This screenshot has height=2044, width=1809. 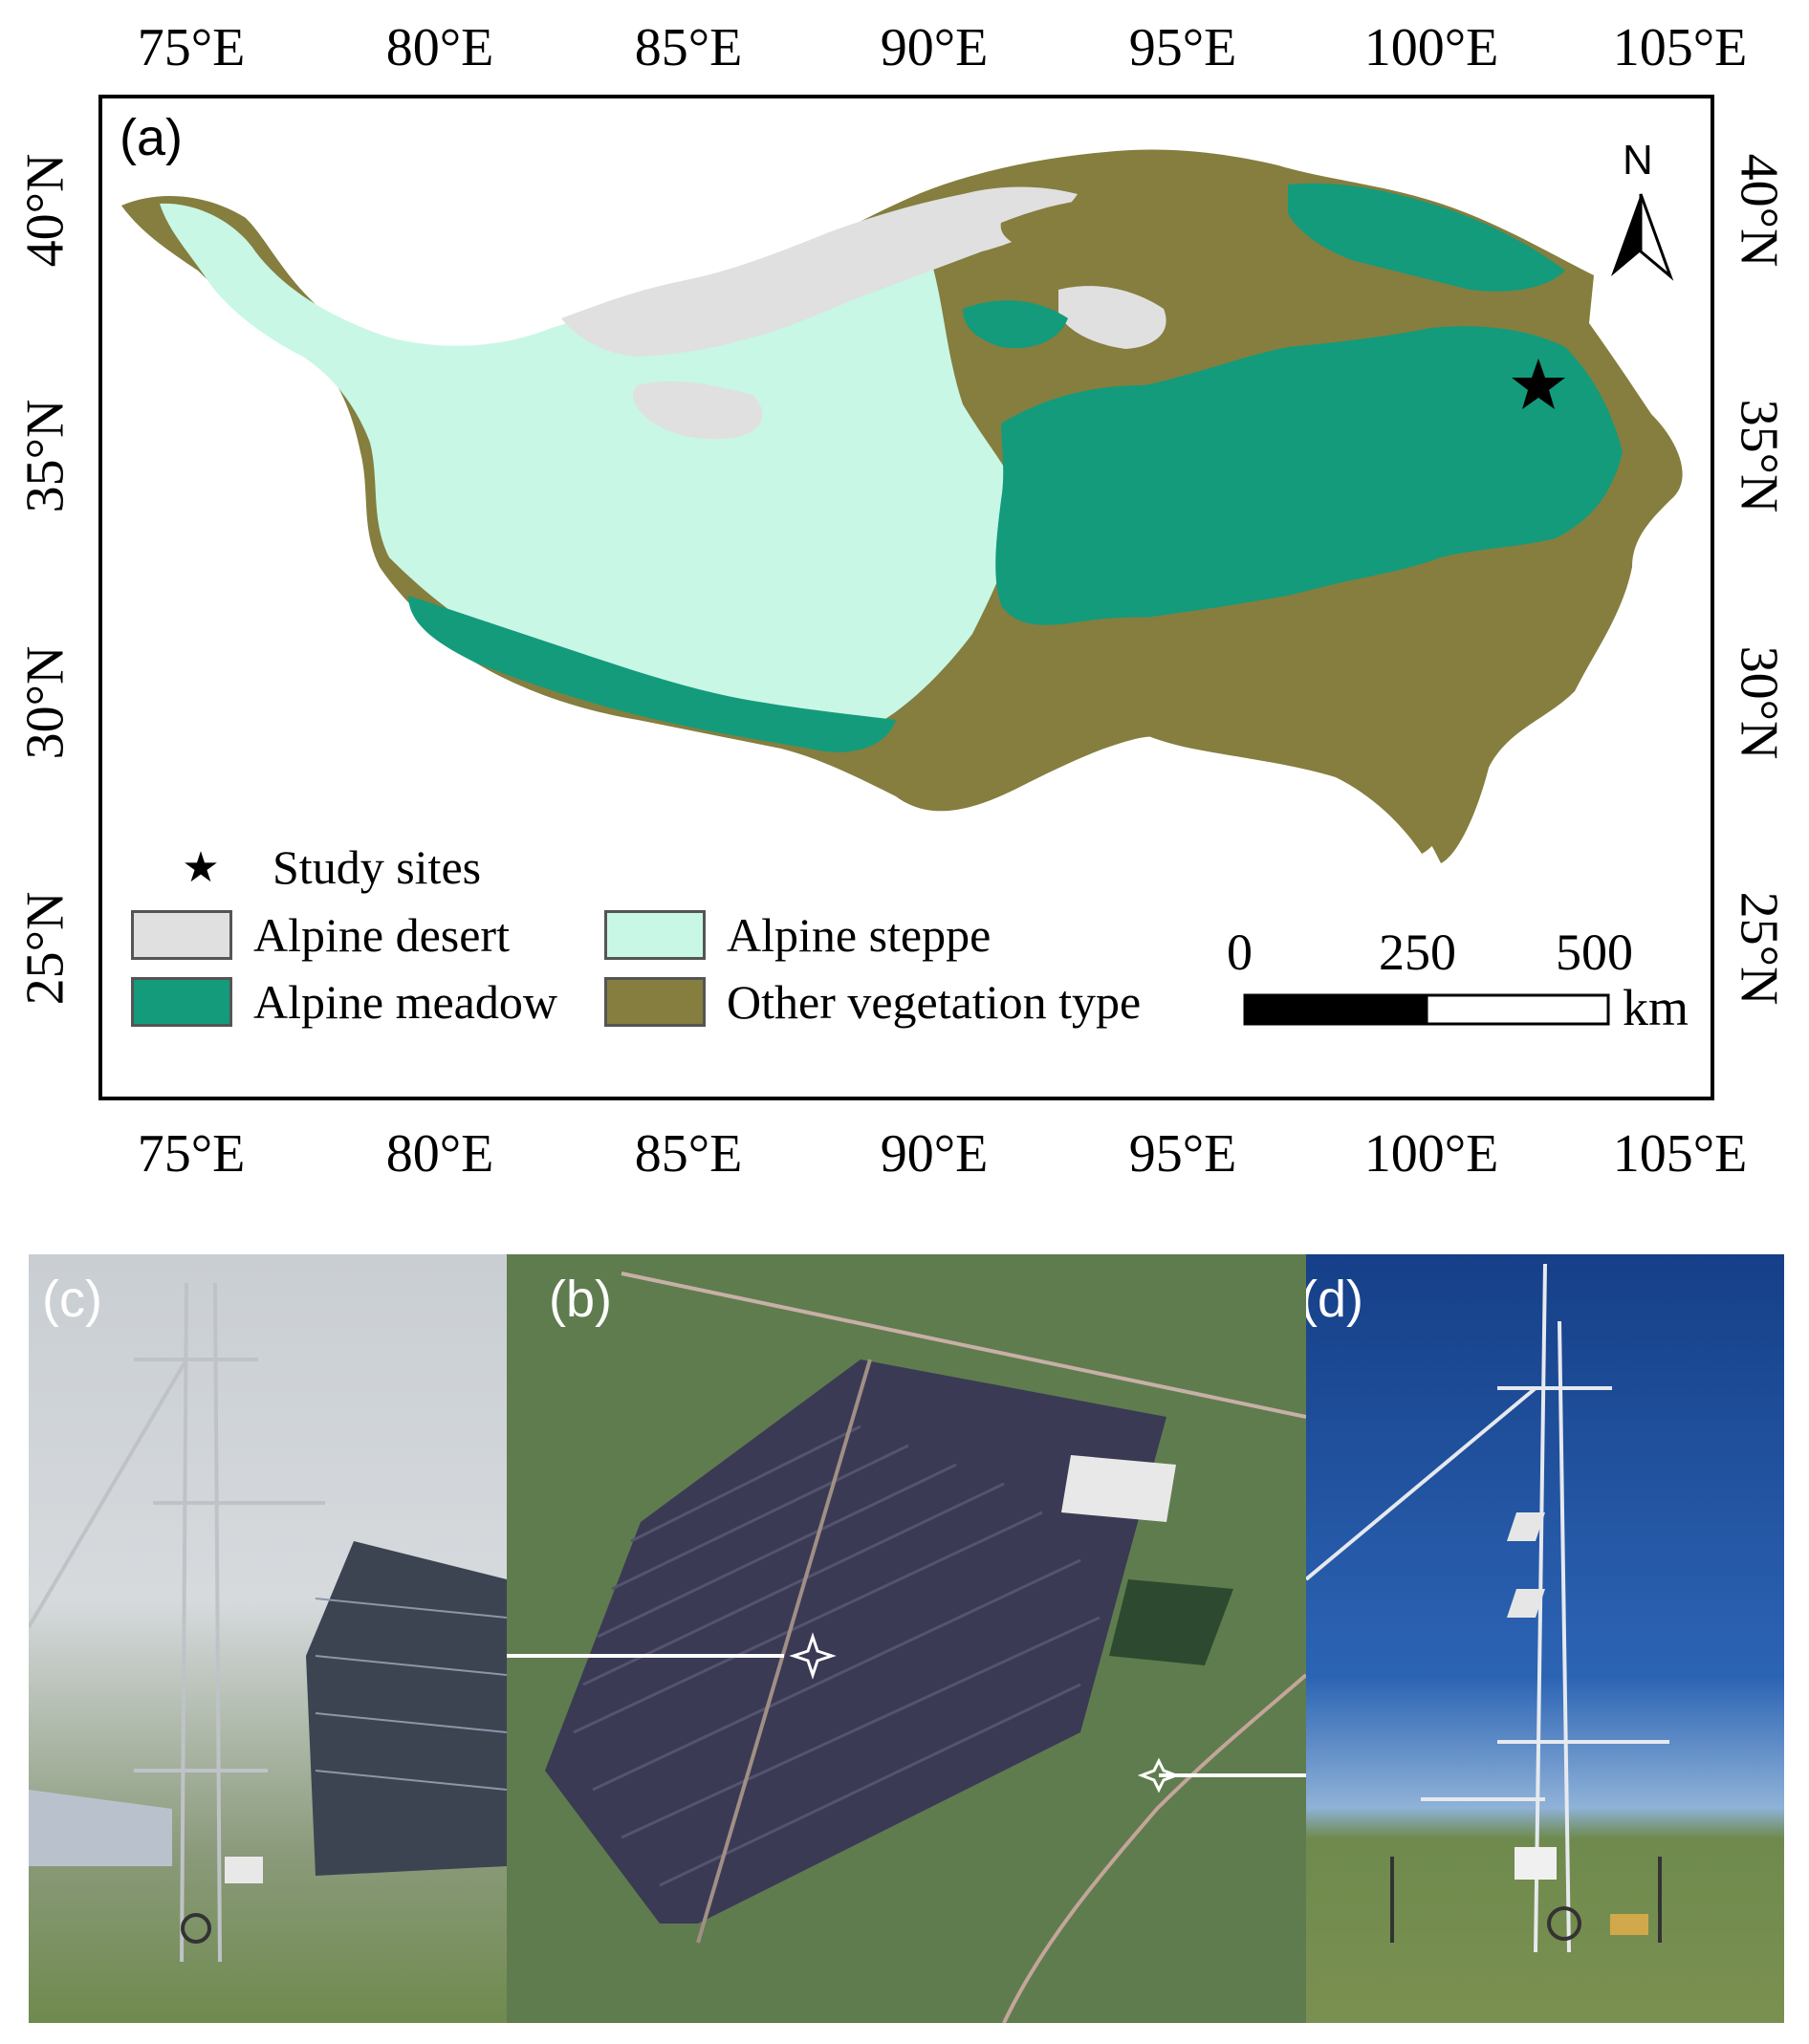 What do you see at coordinates (859, 935) in the screenshot?
I see `legend-label: Alpine steppe` at bounding box center [859, 935].